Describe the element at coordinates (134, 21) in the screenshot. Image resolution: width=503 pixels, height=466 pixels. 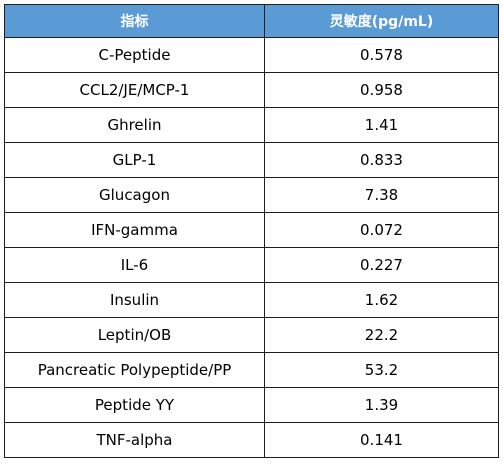
I see `header-indicator: 指标` at that location.